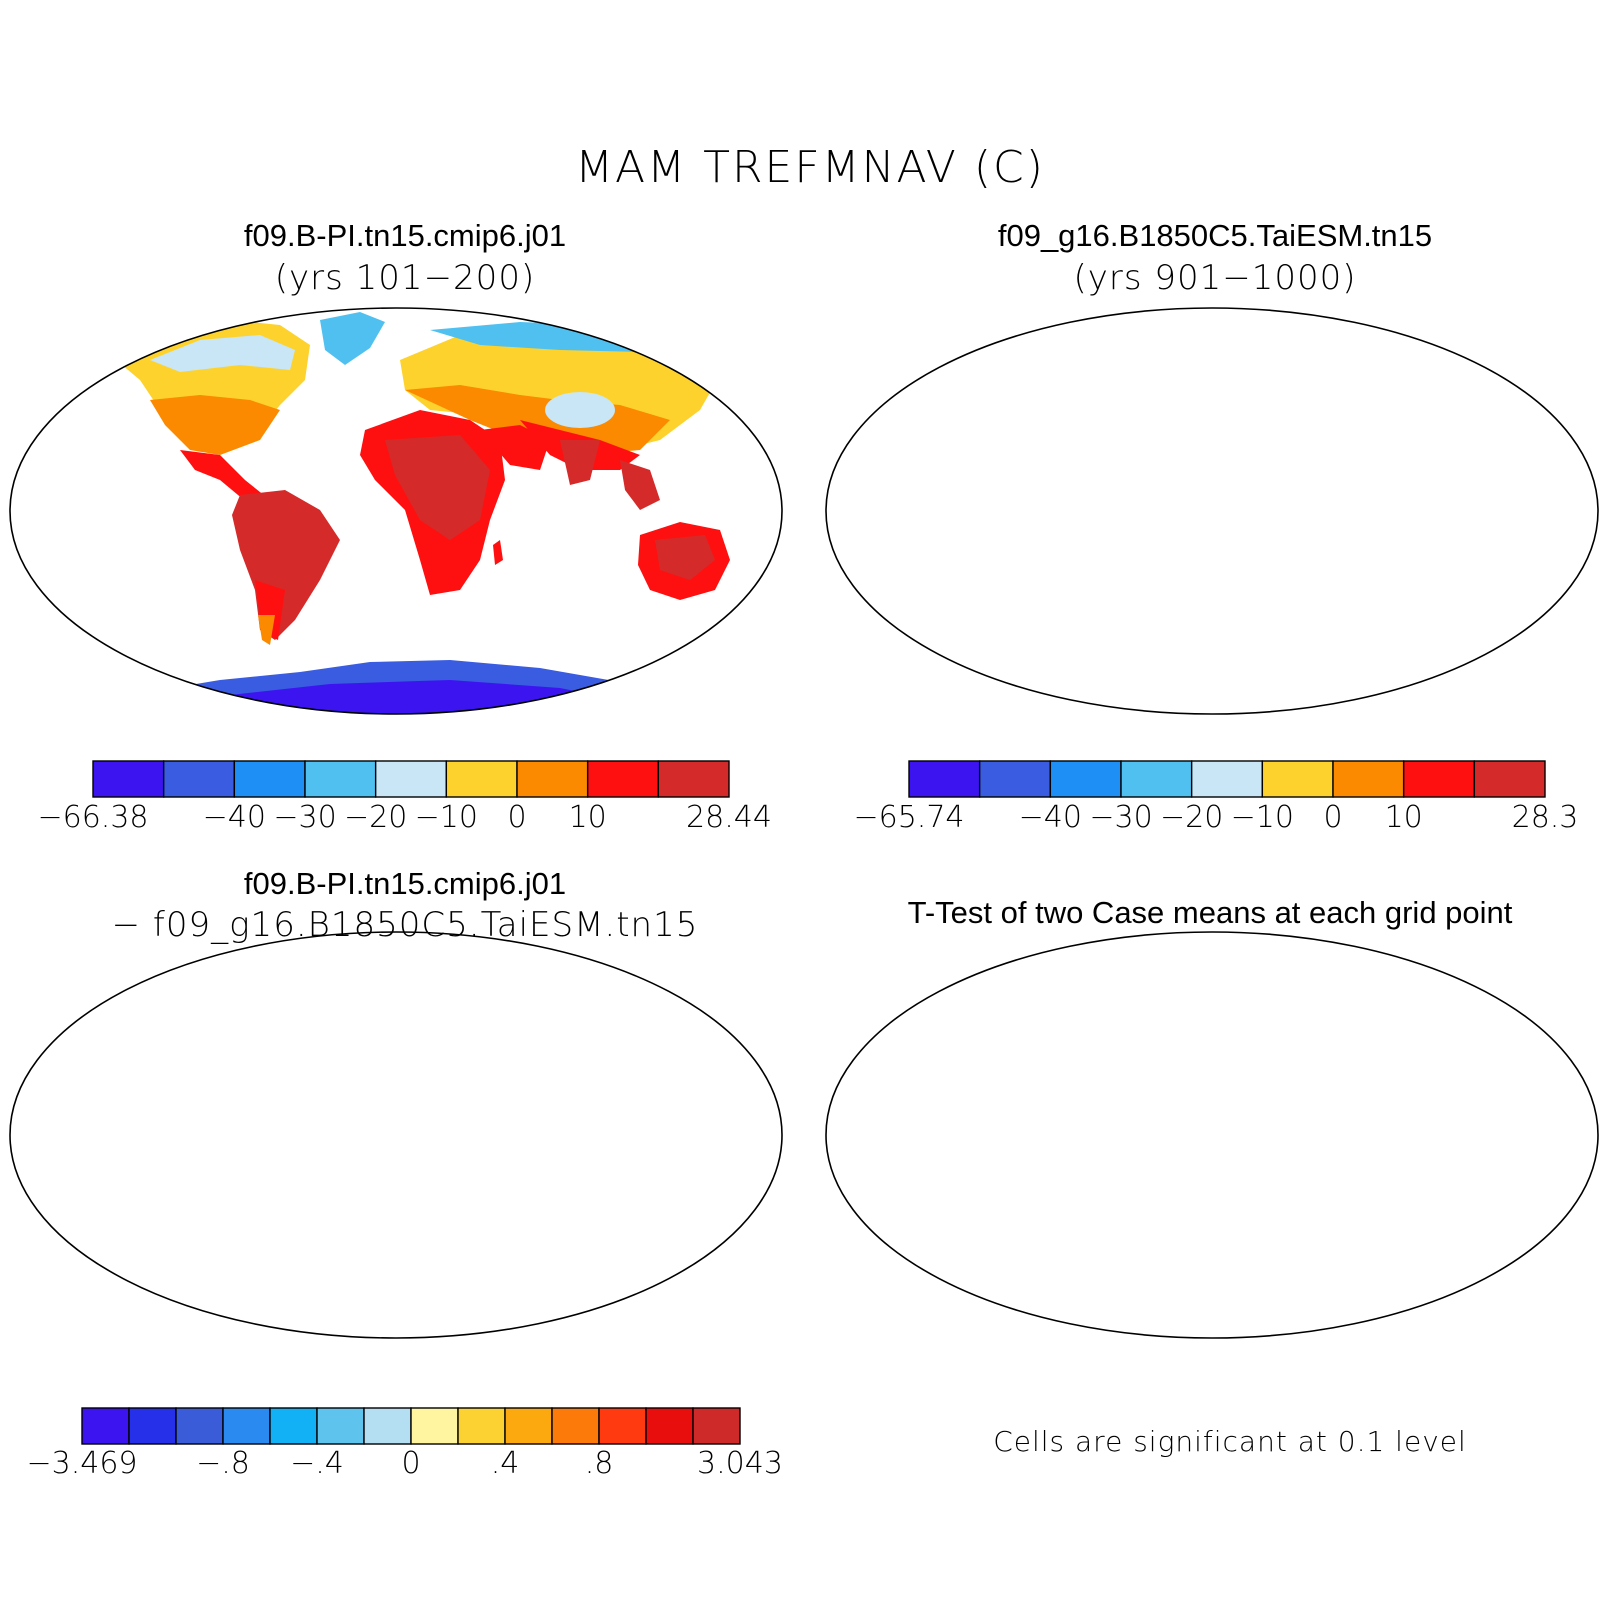 This screenshot has width=1620, height=1620. I want to click on colorbar-tick-label: 28.3, so click(1545, 817).